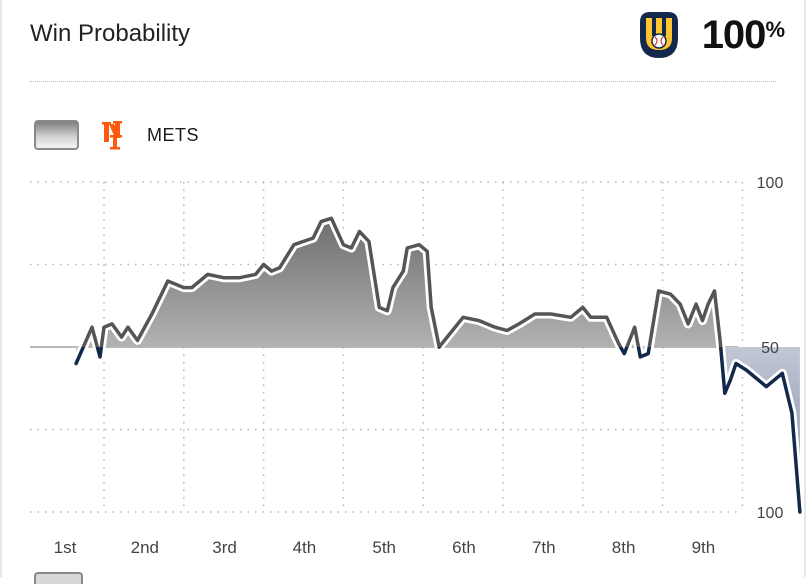 This screenshot has height=584, width=806. Describe the element at coordinates (658, 35) in the screenshot. I see `brewers-glove-logo-icon` at that location.